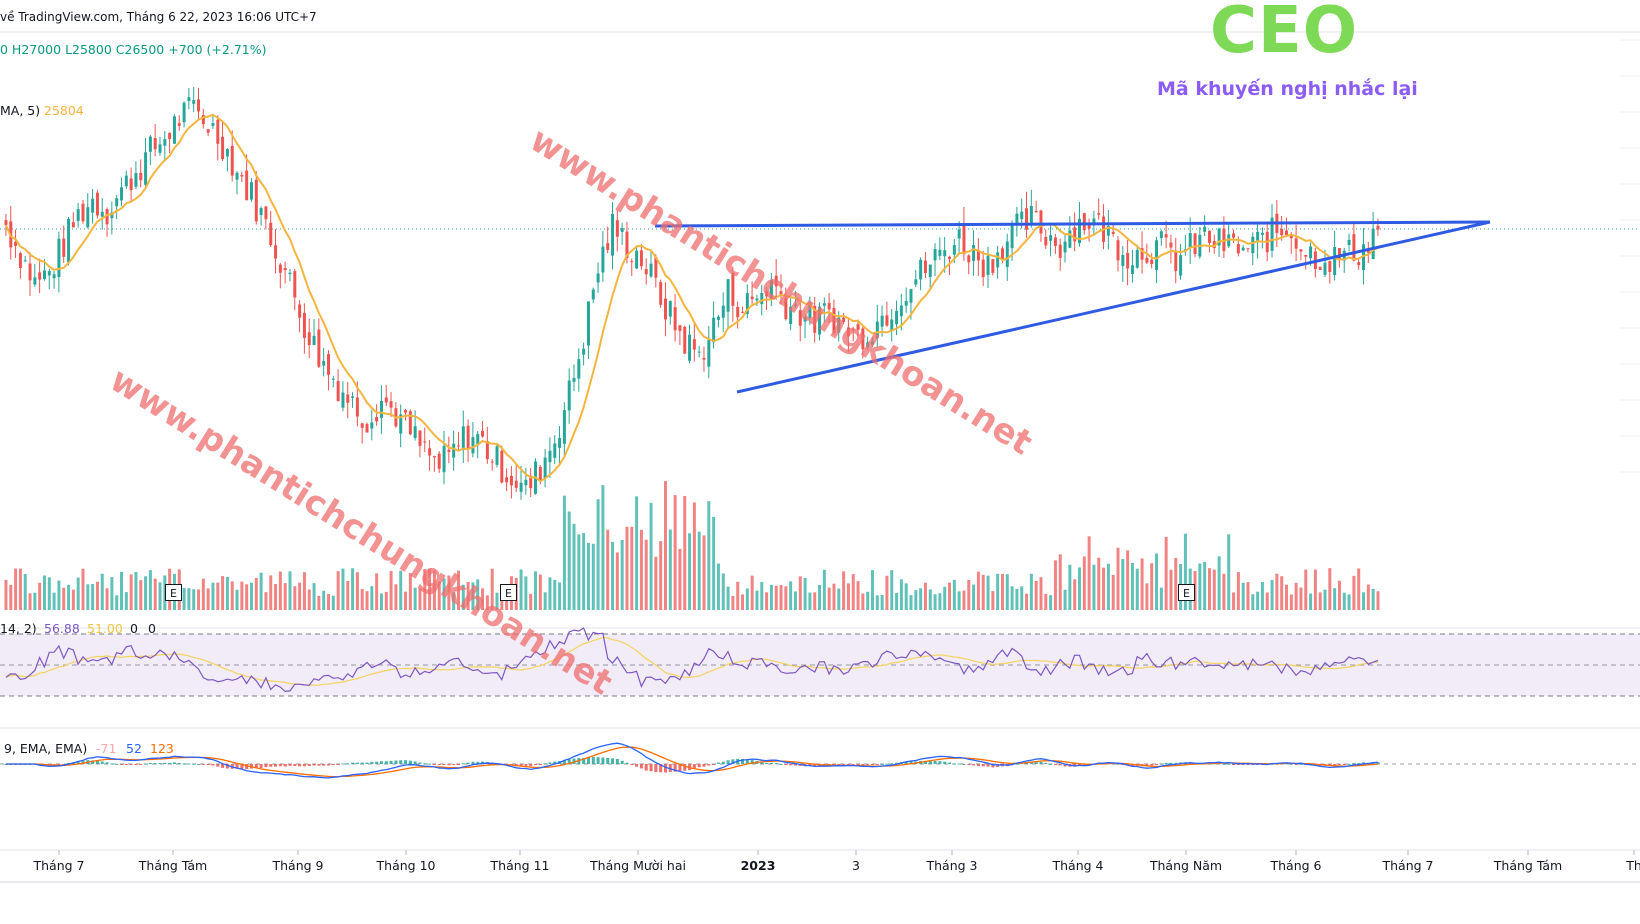 This screenshot has width=1640, height=924. I want to click on macd-signal-value: 123, so click(162, 748).